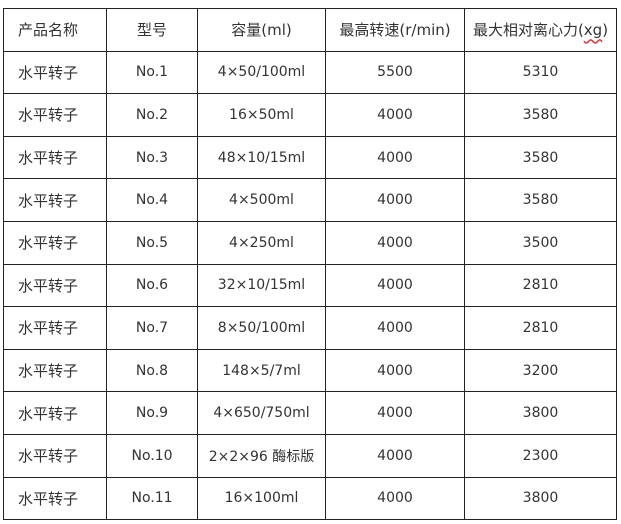 The image size is (621, 524). What do you see at coordinates (261, 413) in the screenshot?
I see `cell-capacity: 4×650/750ml` at bounding box center [261, 413].